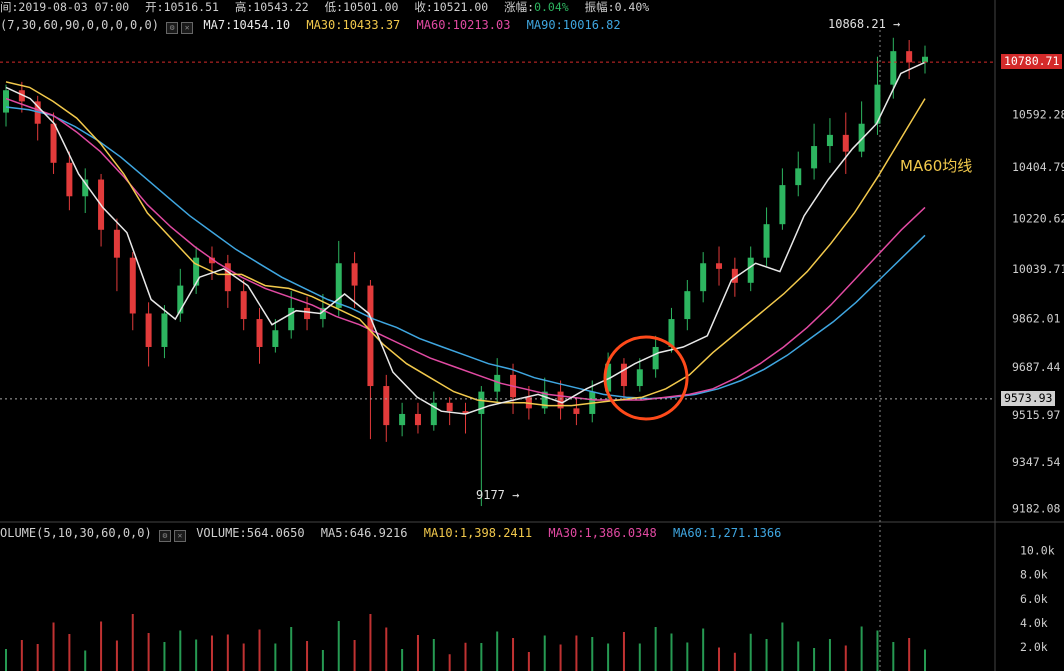  I want to click on crosshair-price-tag: 9573.93, so click(1028, 398).